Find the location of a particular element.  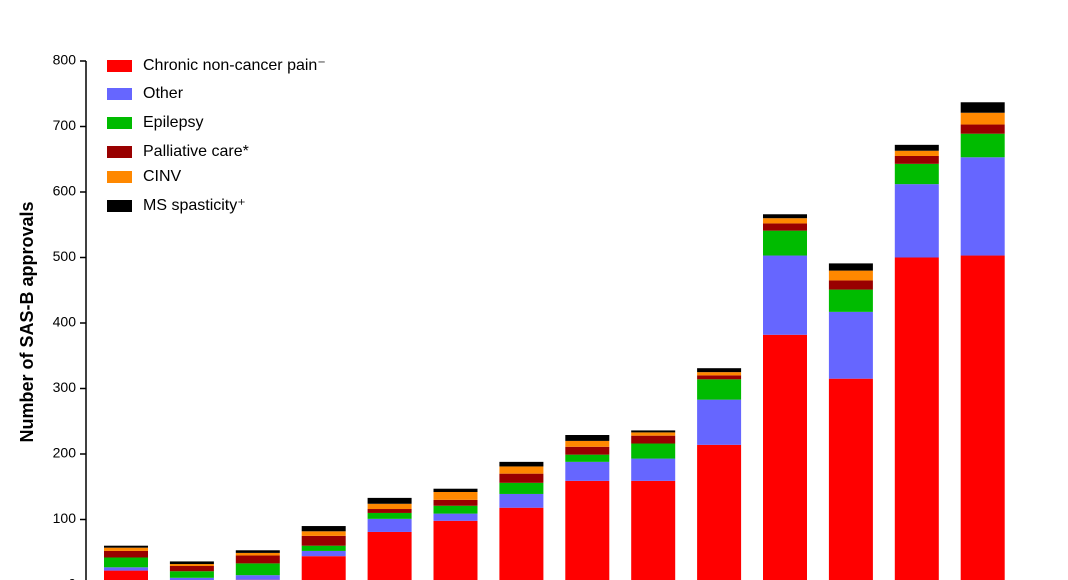

legend-label: Epilepsy is located at coordinates (173, 122).